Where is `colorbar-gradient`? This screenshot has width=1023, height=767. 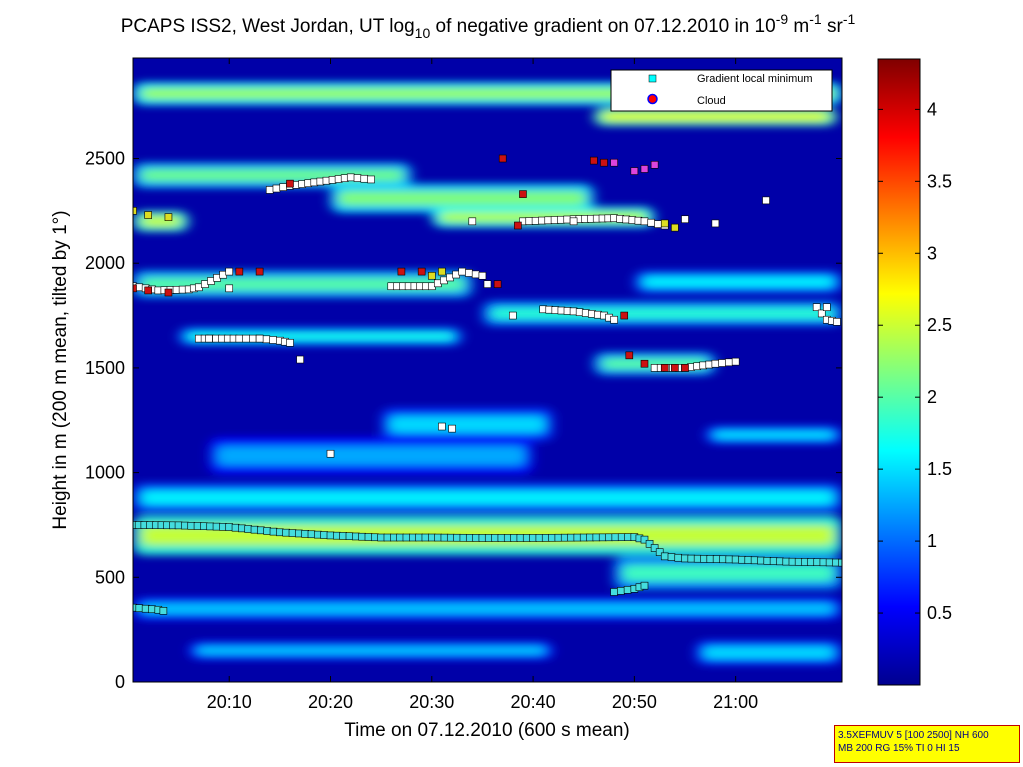 colorbar-gradient is located at coordinates (899, 372).